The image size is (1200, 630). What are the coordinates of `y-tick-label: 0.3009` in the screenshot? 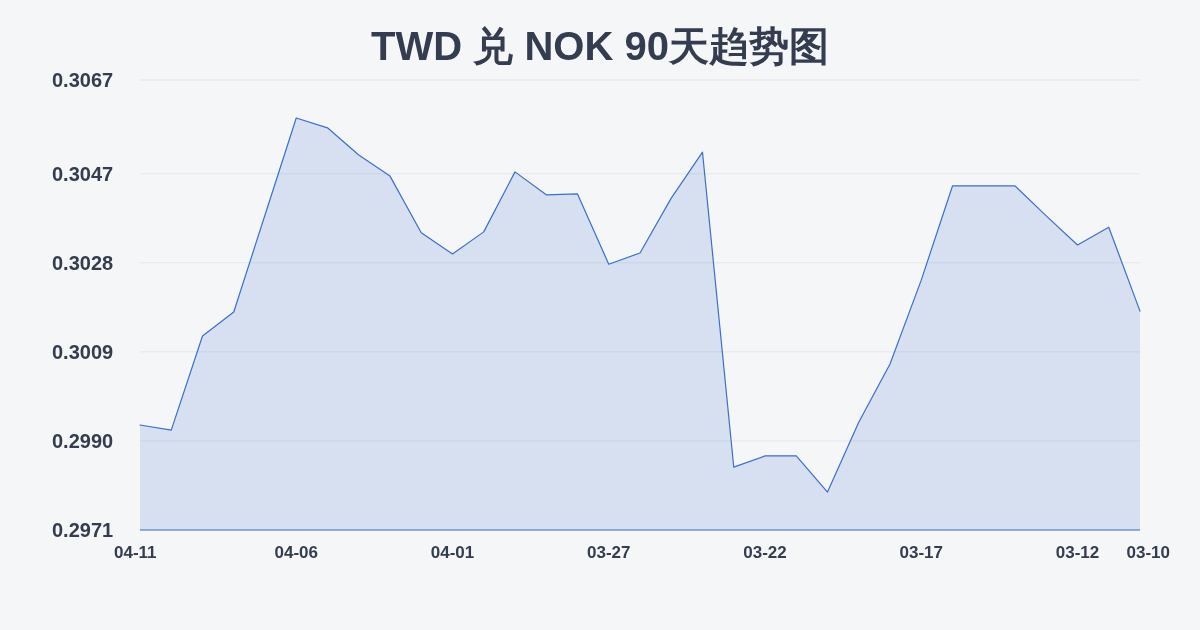 It's located at (83, 351).